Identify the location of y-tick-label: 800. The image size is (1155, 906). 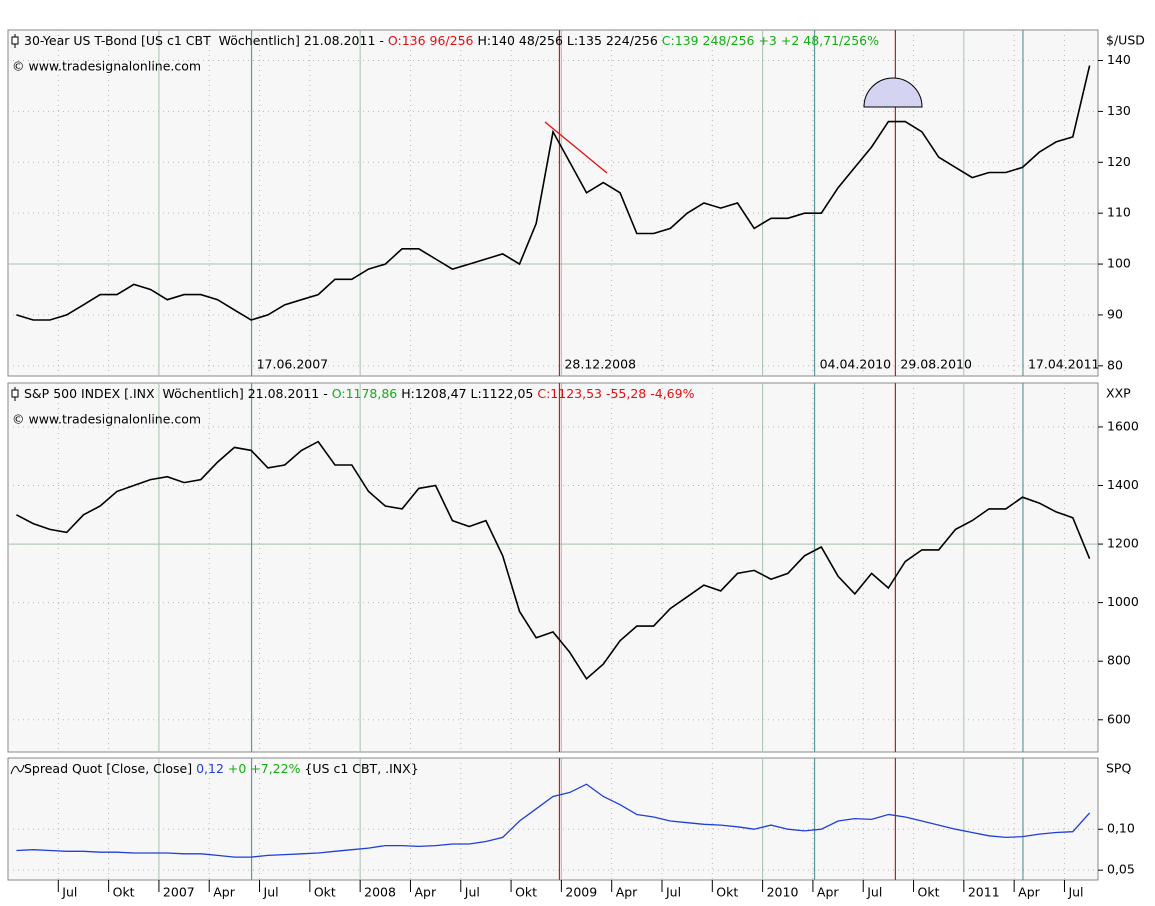
(1119, 660).